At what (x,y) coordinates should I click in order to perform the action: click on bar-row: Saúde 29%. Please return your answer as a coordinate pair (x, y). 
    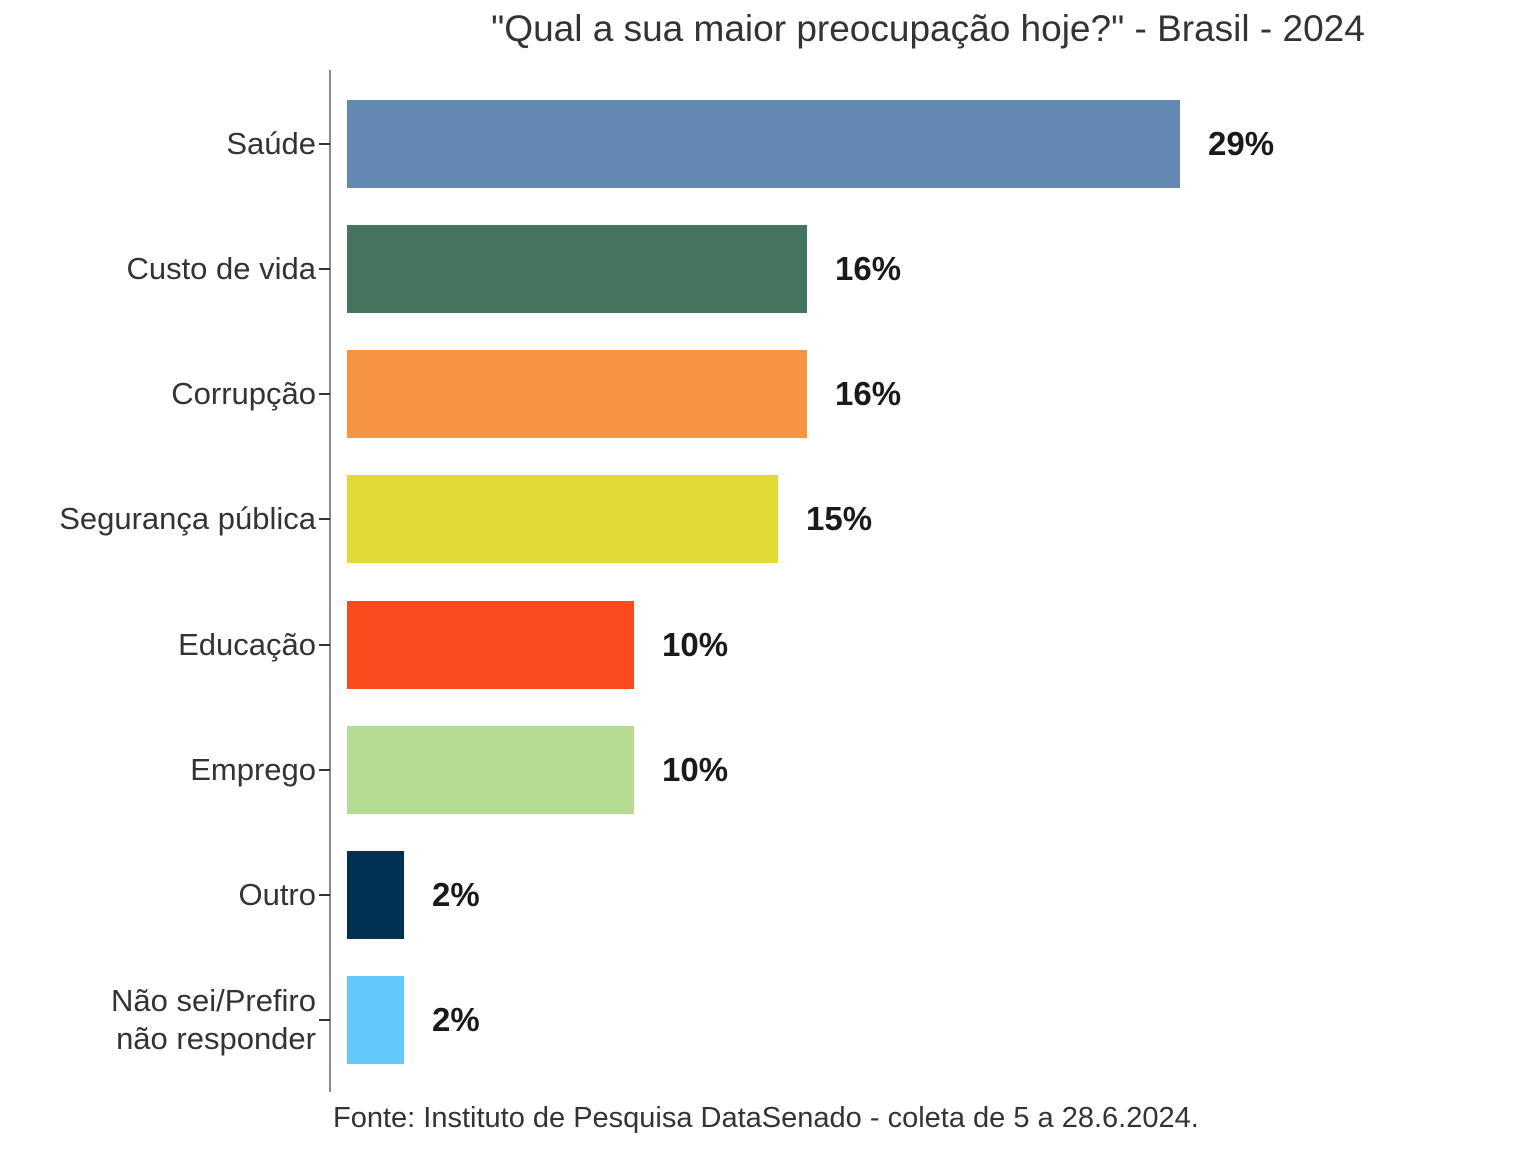
    Looking at the image, I should click on (768, 144).